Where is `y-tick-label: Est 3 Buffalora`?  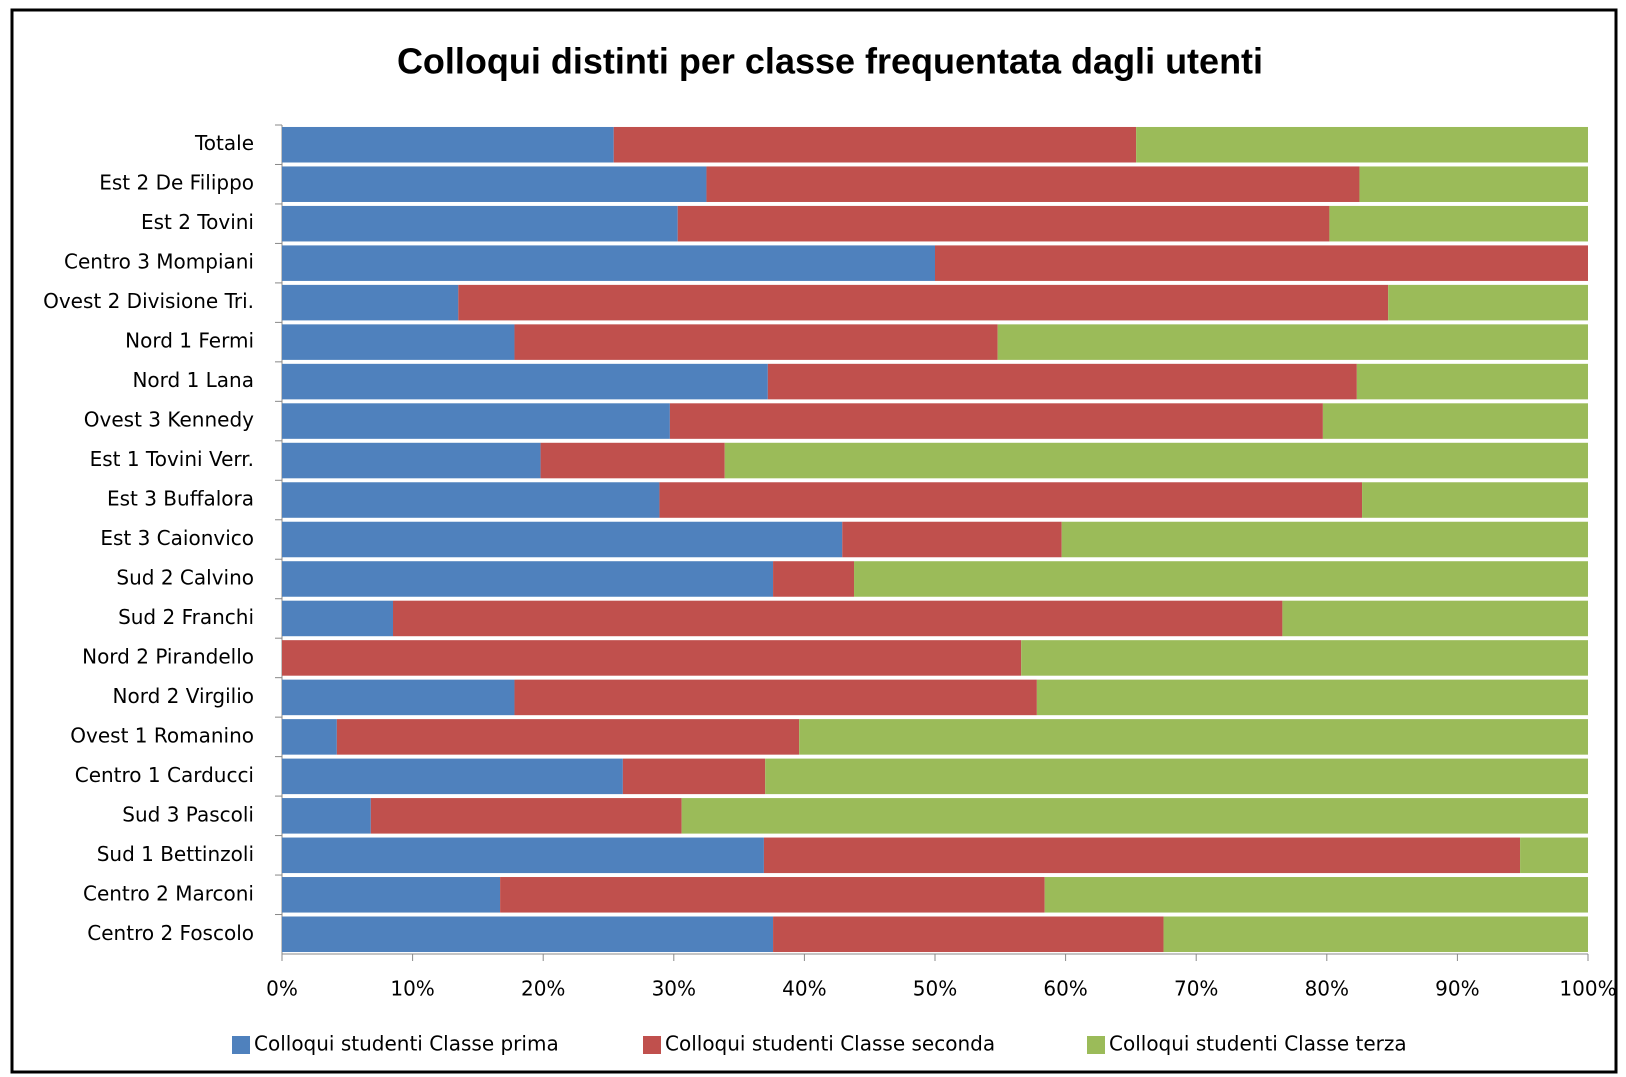 y-tick-label: Est 3 Buffalora is located at coordinates (180, 499).